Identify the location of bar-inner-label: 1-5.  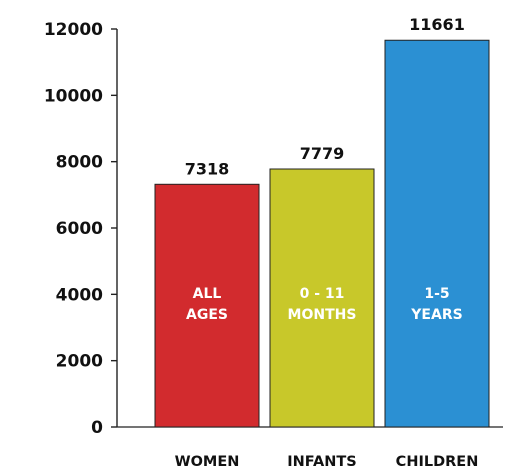
(436, 294).